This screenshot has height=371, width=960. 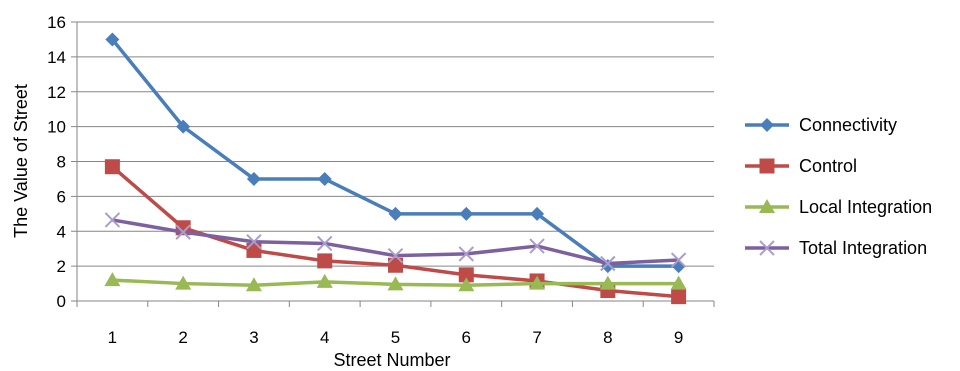 I want to click on legend-label: Control, so click(x=828, y=166).